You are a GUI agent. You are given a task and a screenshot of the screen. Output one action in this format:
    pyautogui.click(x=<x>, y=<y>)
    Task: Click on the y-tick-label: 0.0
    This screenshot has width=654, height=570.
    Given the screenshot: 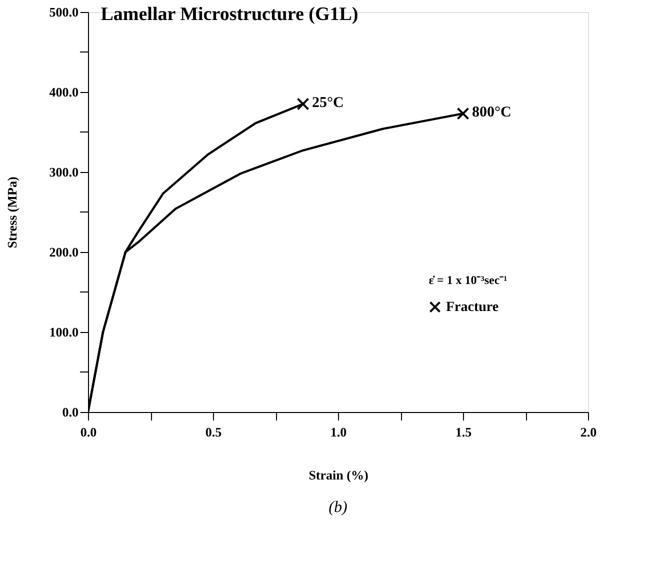 What is the action you would take?
    pyautogui.click(x=70, y=412)
    